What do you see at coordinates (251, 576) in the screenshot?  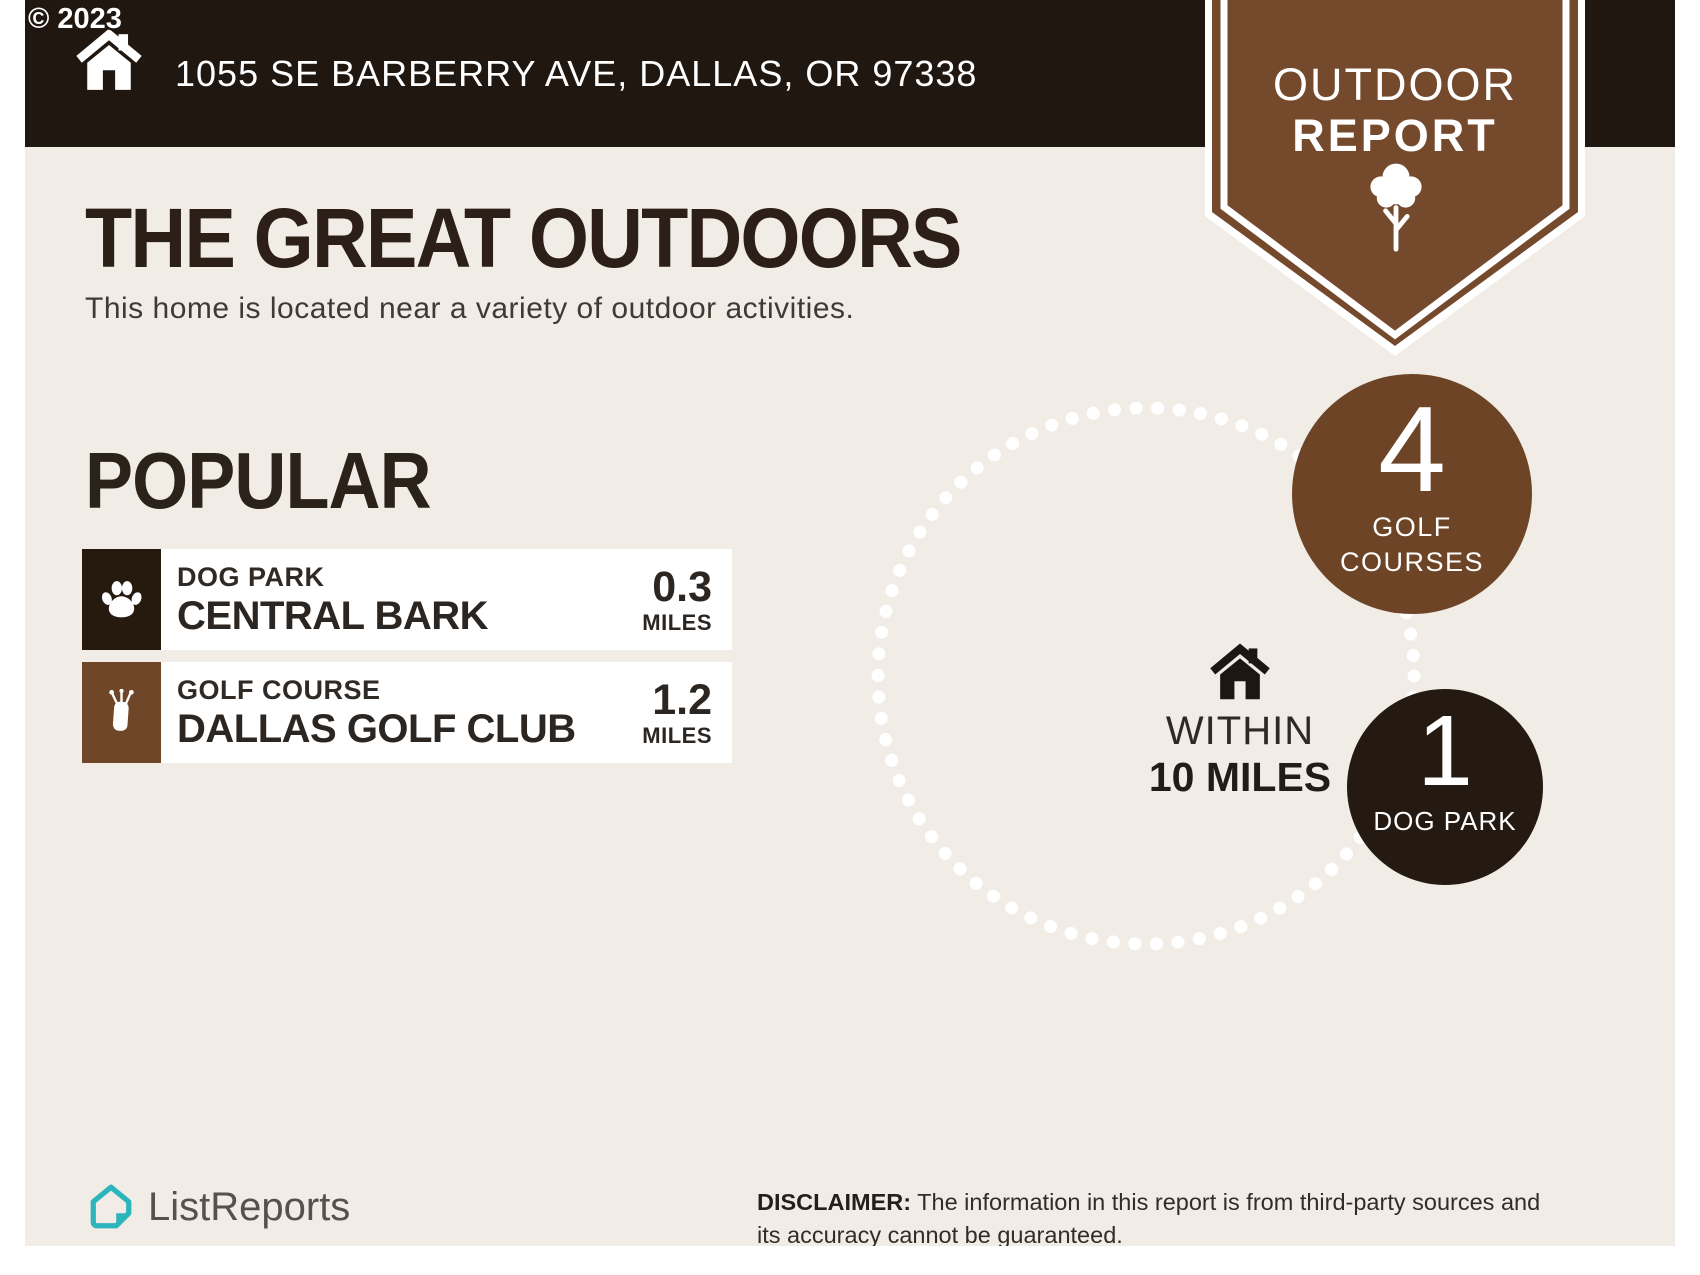 I see `item-category: DOG PARK` at bounding box center [251, 576].